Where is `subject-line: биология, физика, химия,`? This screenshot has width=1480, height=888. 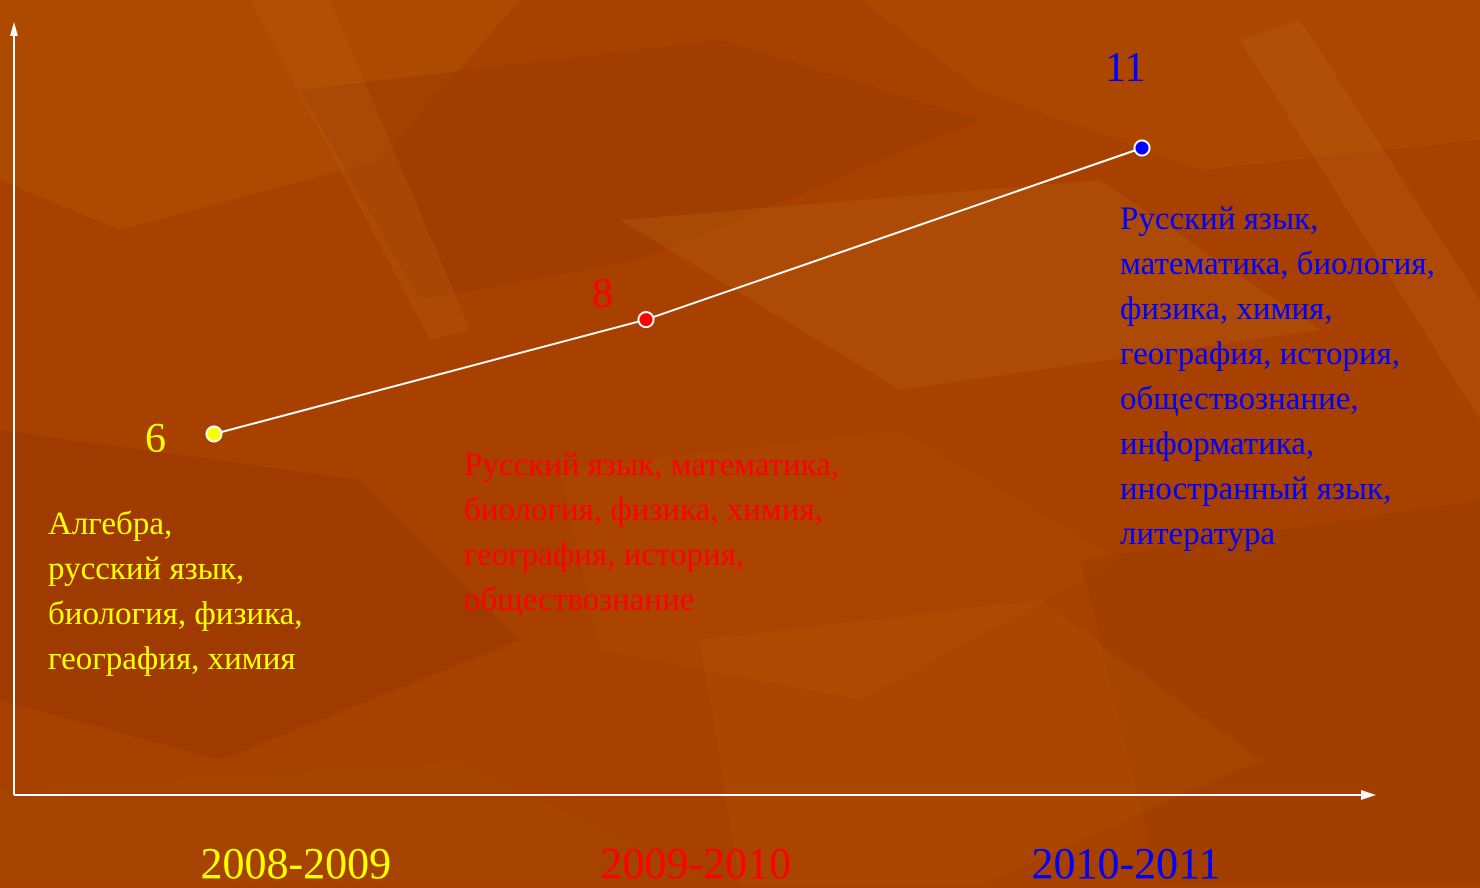
subject-line: биология, физика, химия, is located at coordinates (643, 510).